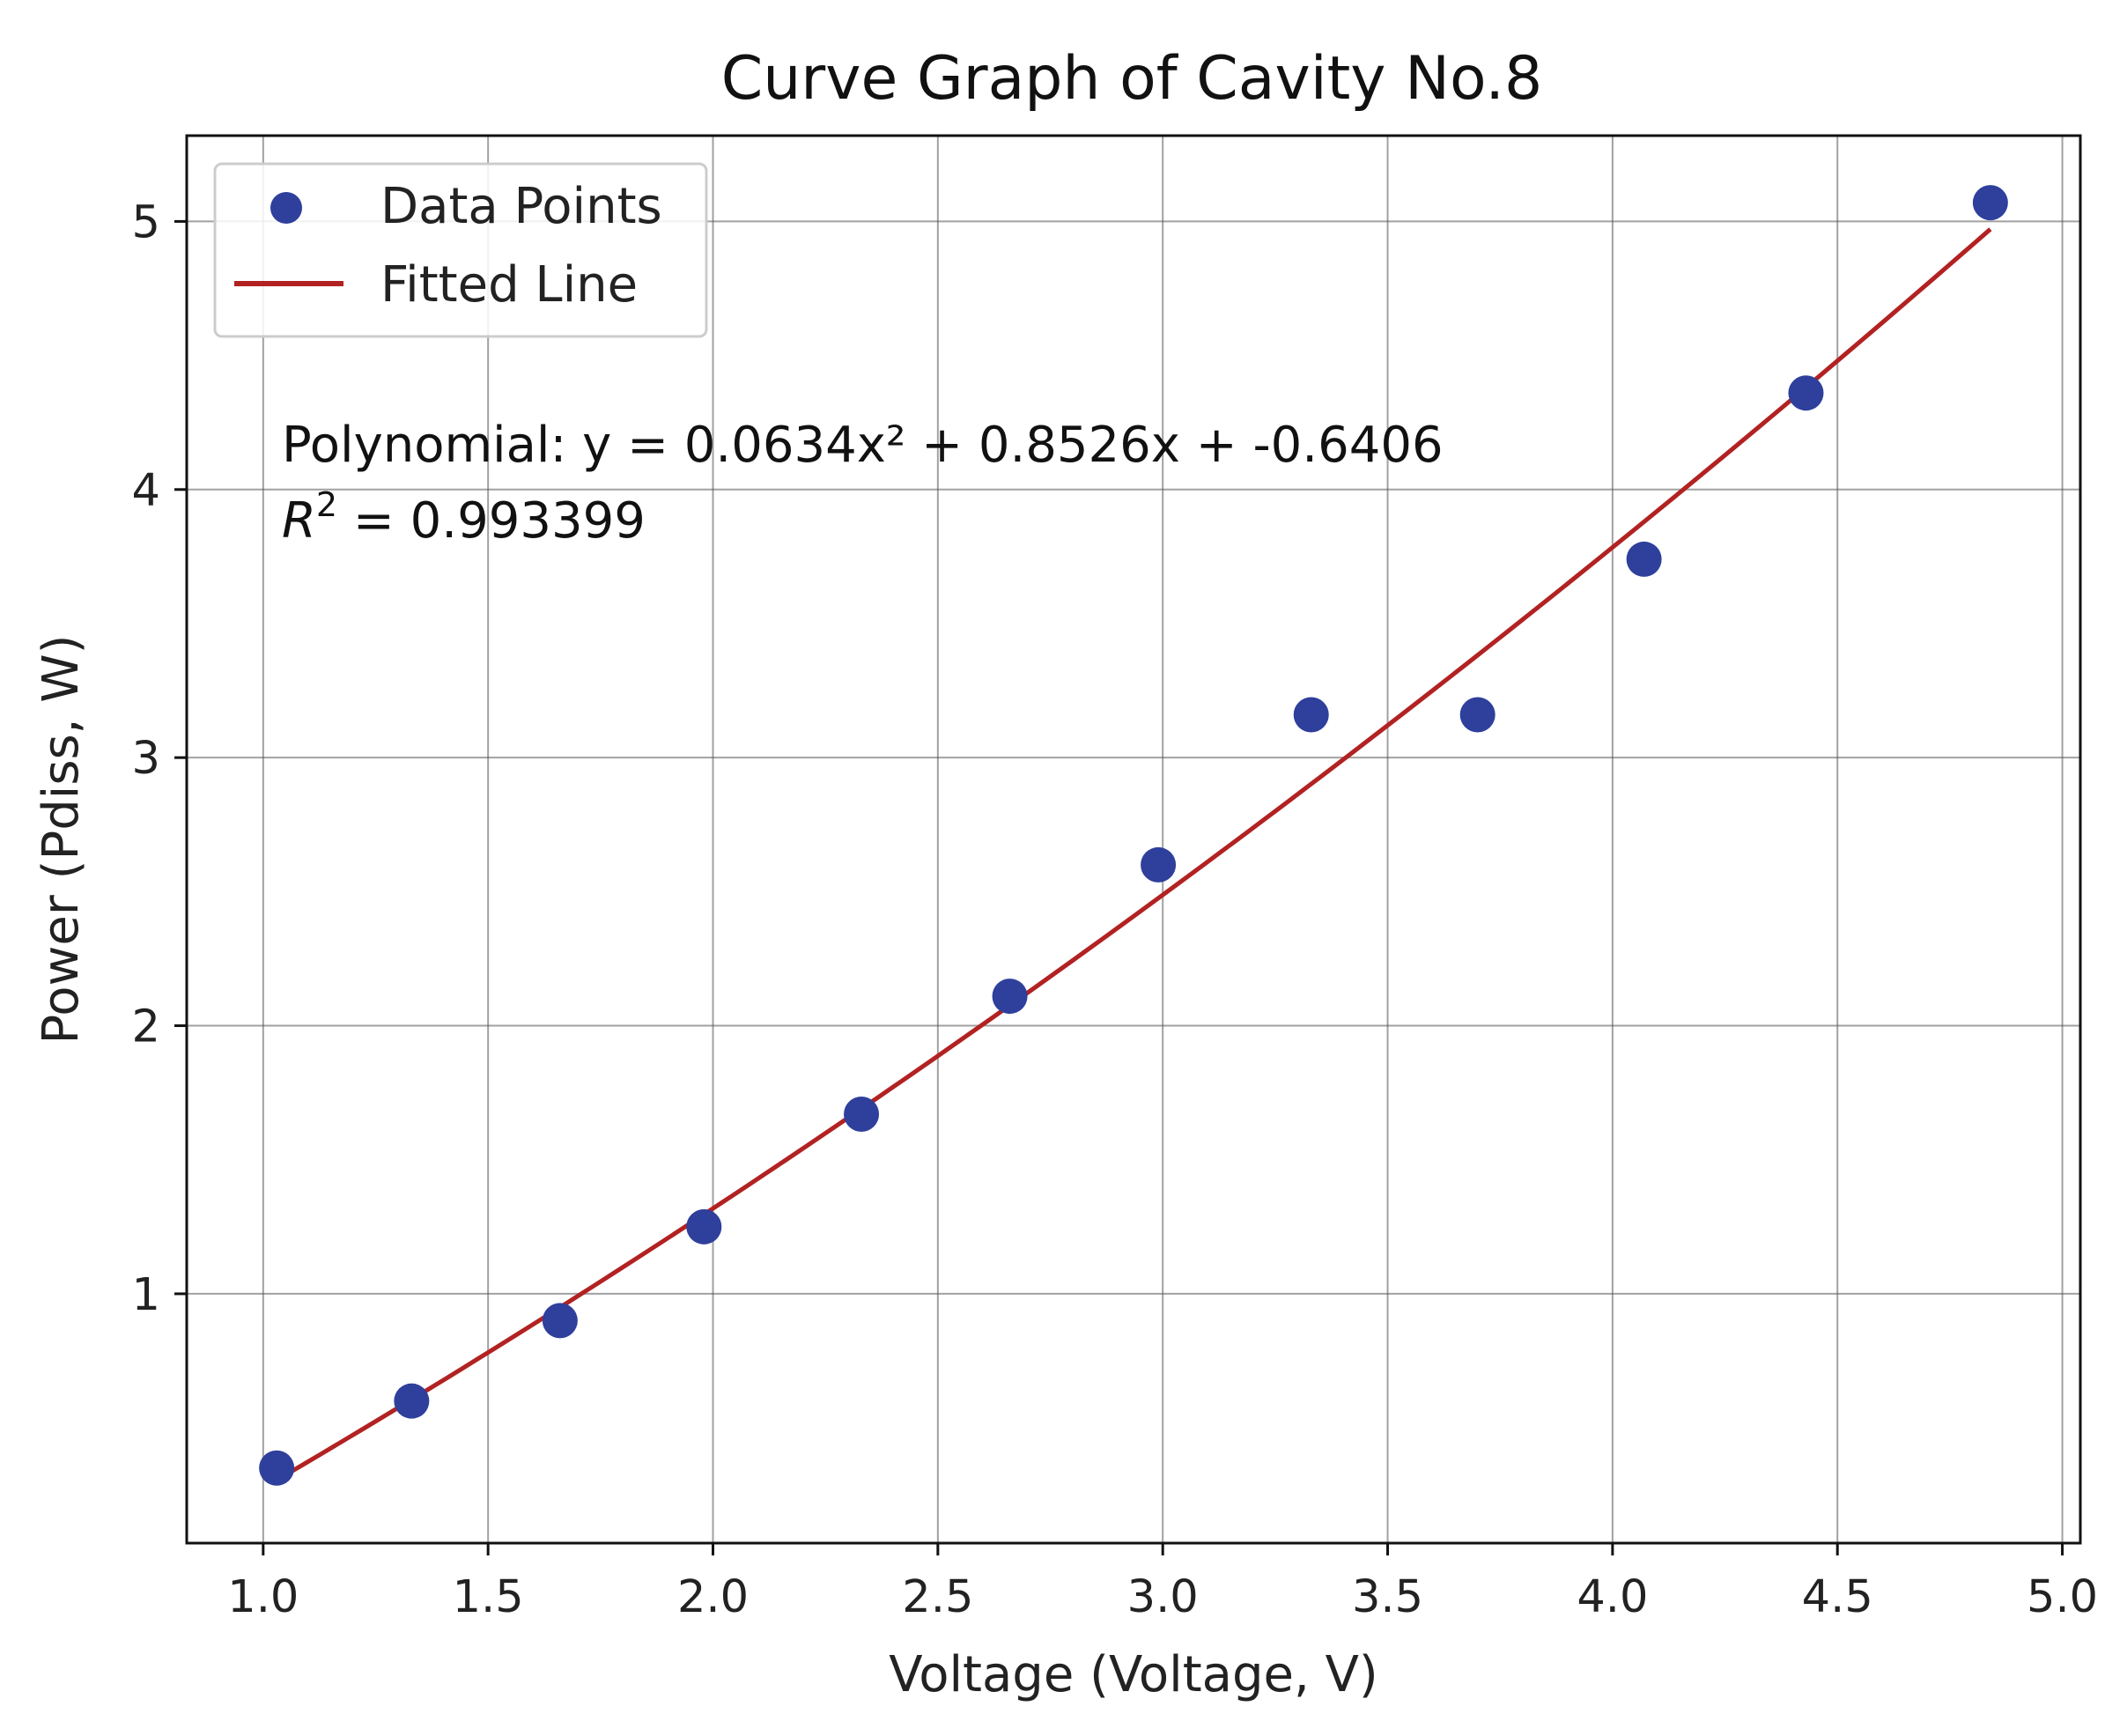  I want to click on y-tick-label: 2, so click(146, 1027).